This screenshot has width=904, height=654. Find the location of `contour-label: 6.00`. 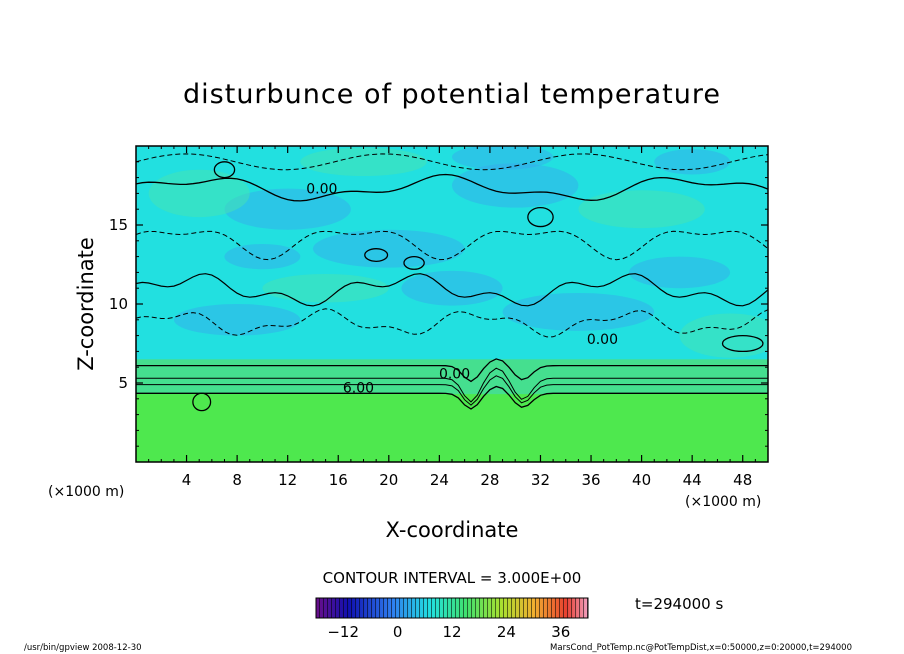

contour-label: 6.00 is located at coordinates (358, 389).